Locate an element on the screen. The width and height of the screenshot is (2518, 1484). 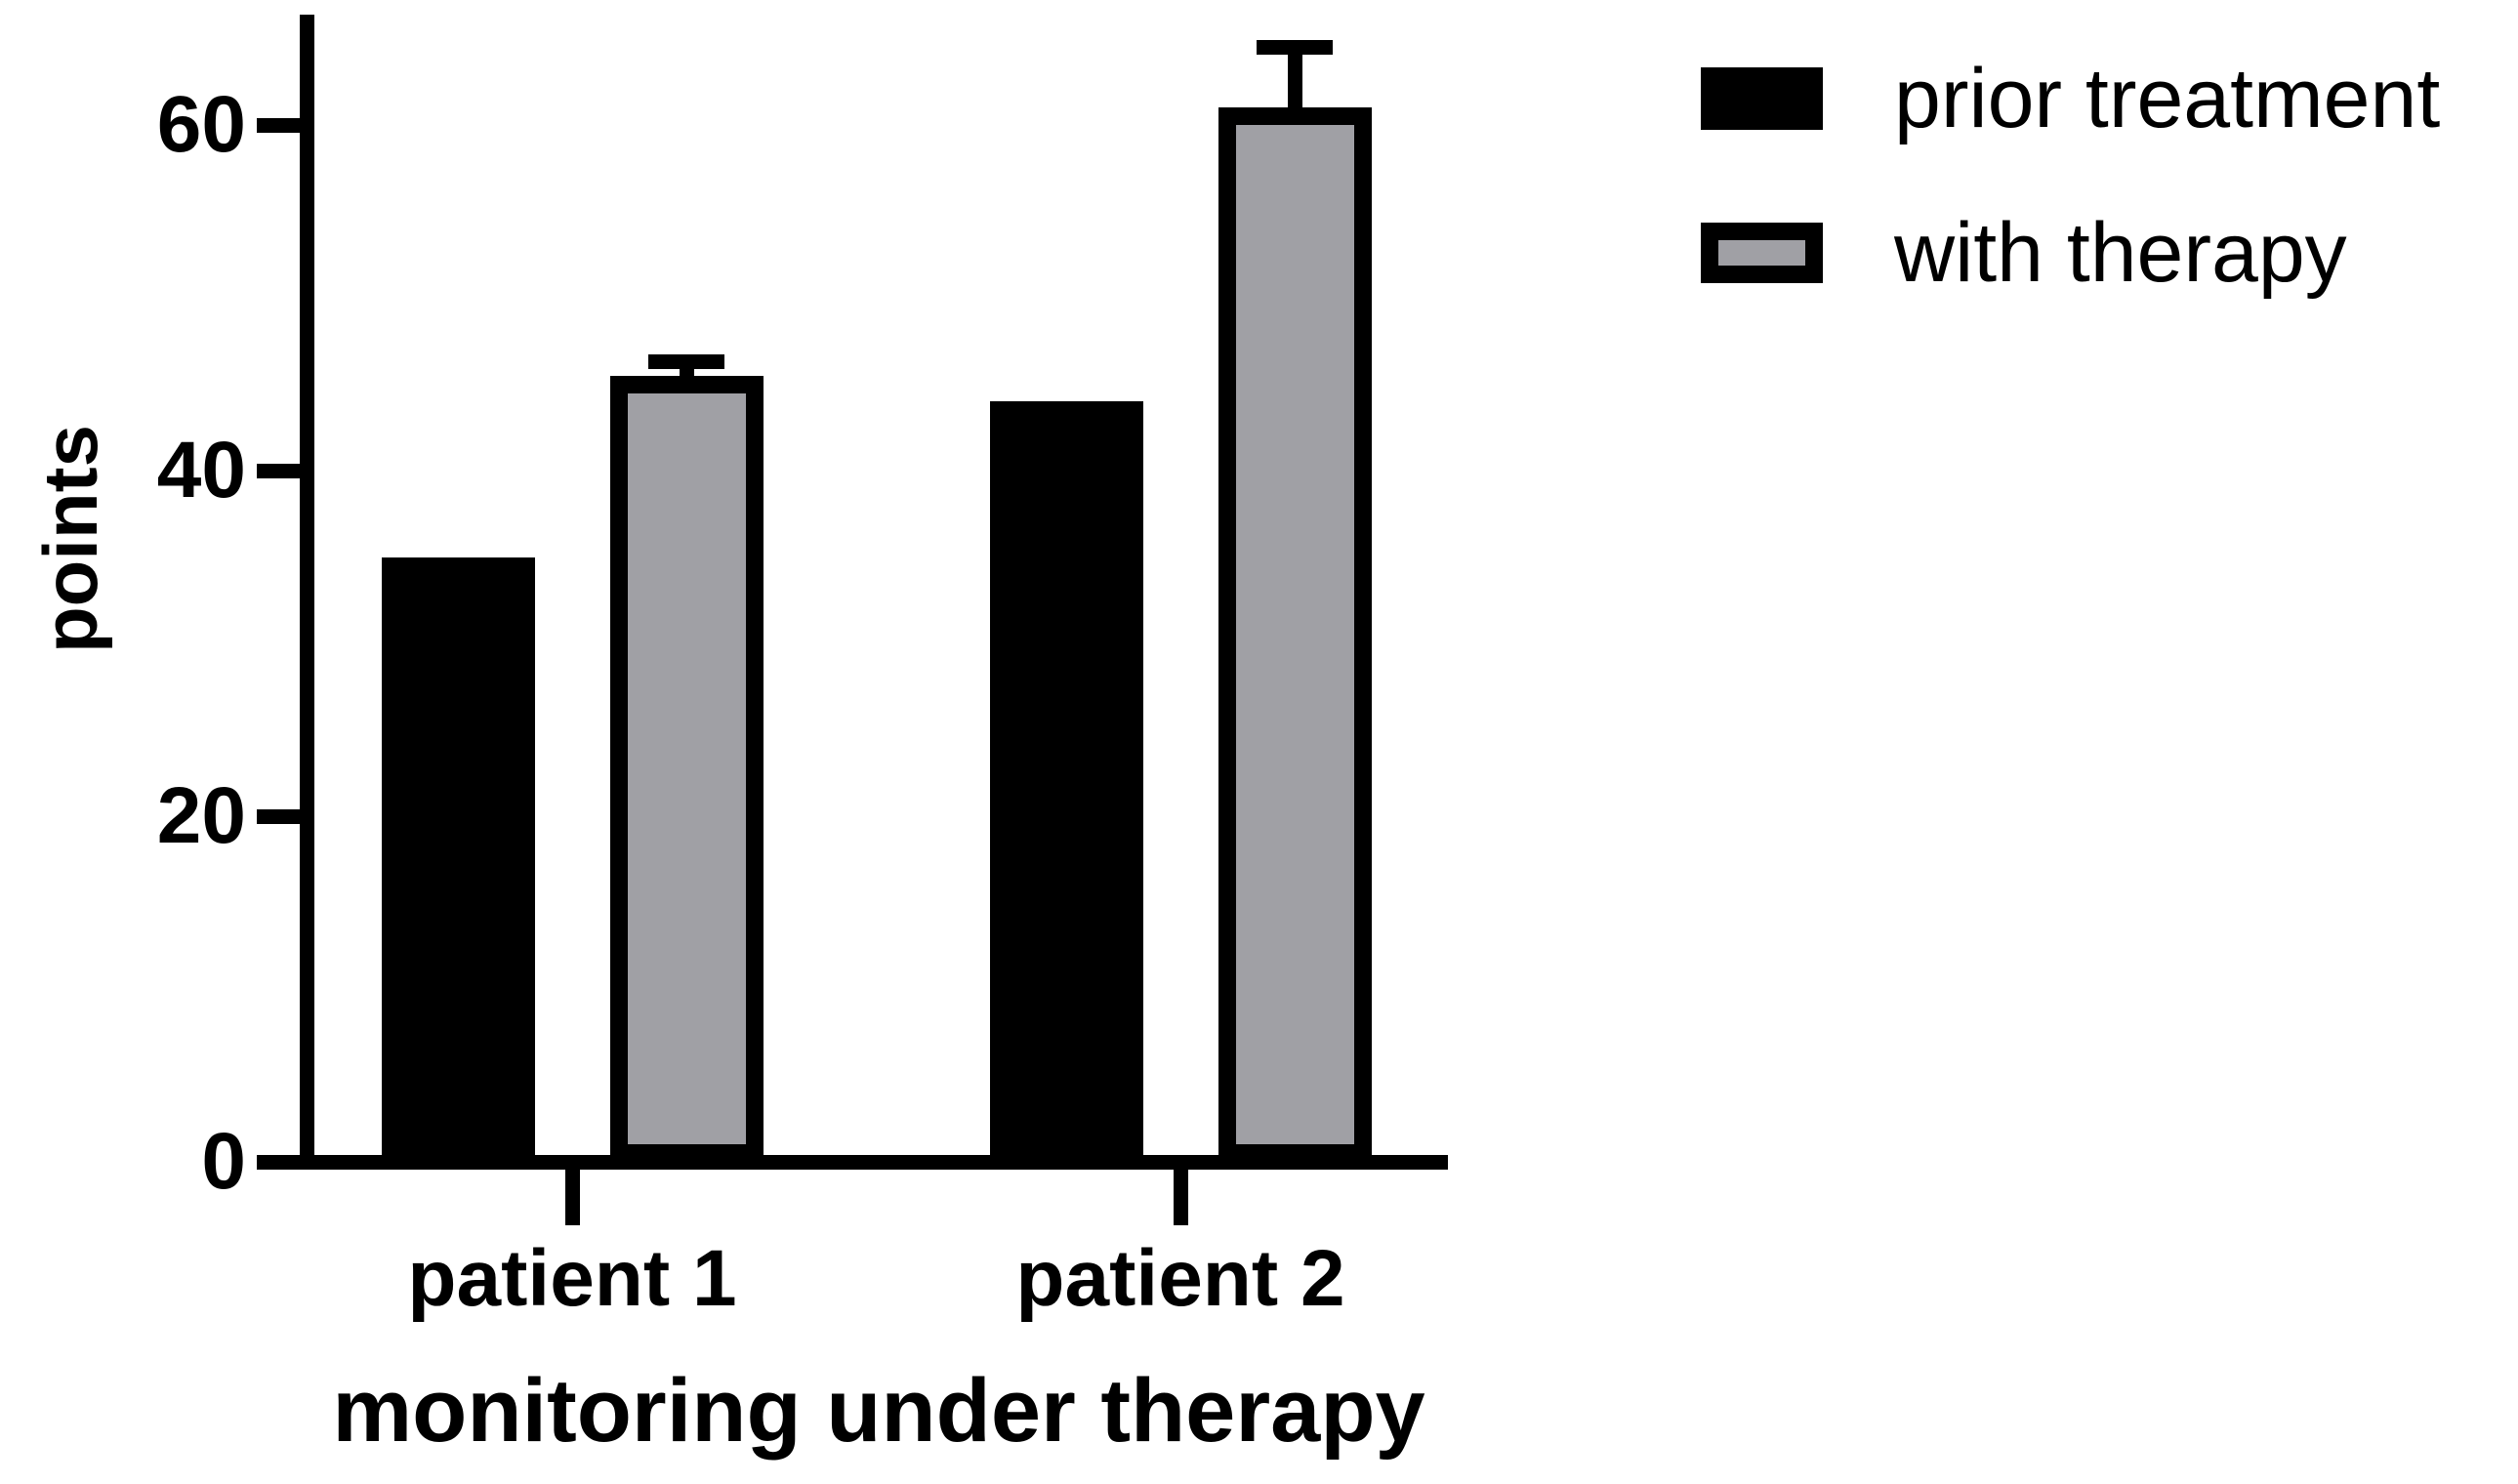
y-axis-title: points is located at coordinates (70, 539).